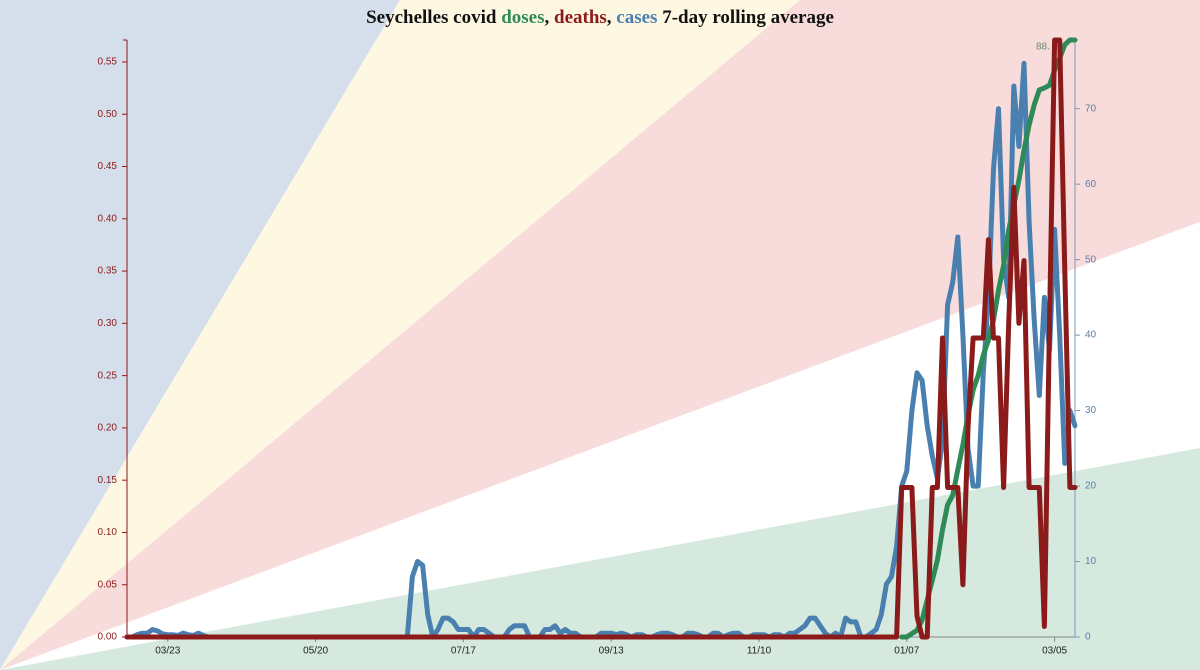 Image resolution: width=1200 pixels, height=670 pixels. Describe the element at coordinates (1091, 335) in the screenshot. I see `y2-tick-label: 40` at that location.